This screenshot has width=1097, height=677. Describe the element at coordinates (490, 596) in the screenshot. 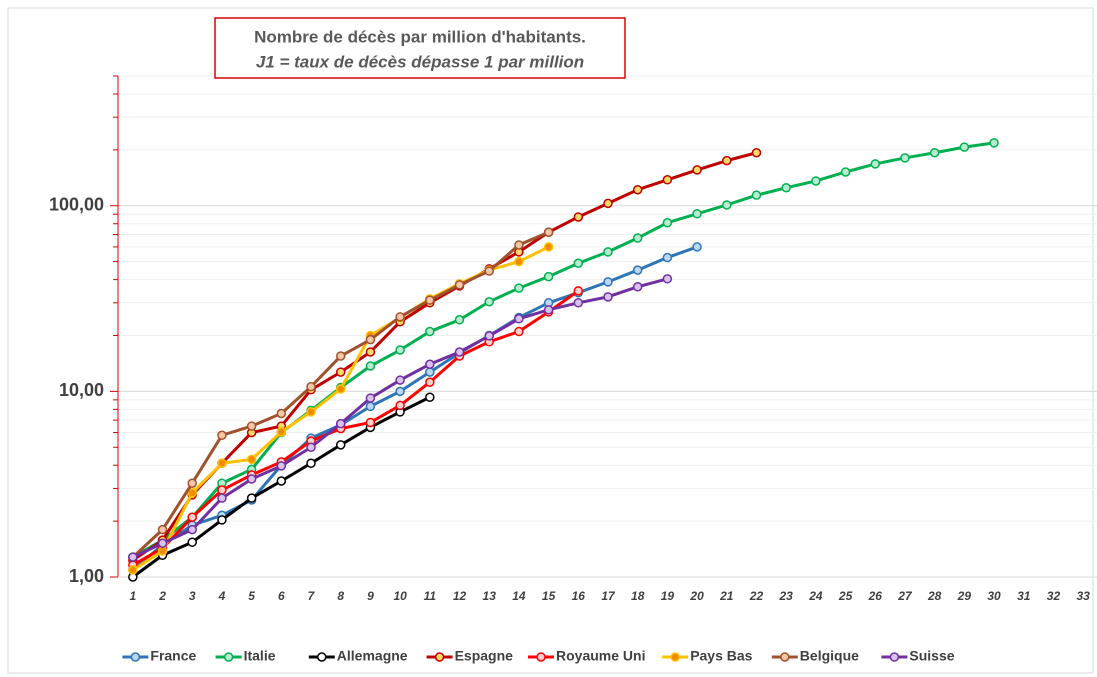

I see `x-tick-label: 13` at that location.